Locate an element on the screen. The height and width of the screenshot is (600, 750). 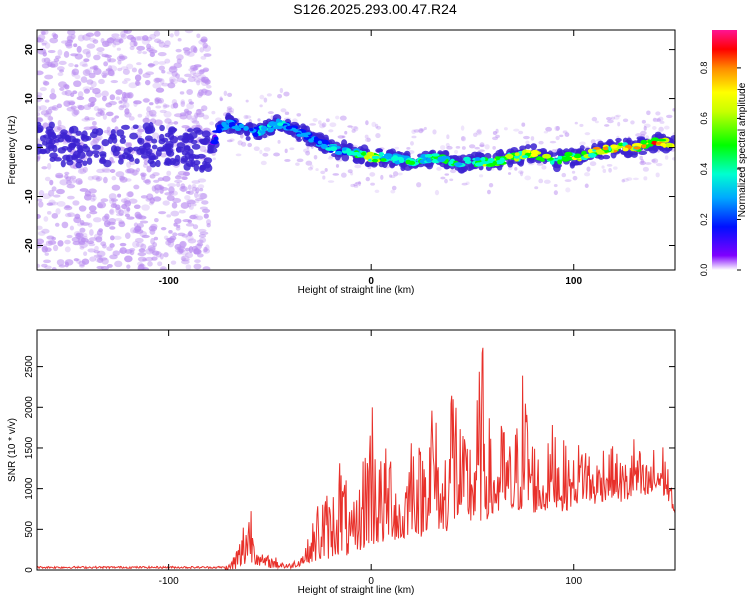
spectrogram-y-tick-label: 20 is located at coordinates (29, 50).